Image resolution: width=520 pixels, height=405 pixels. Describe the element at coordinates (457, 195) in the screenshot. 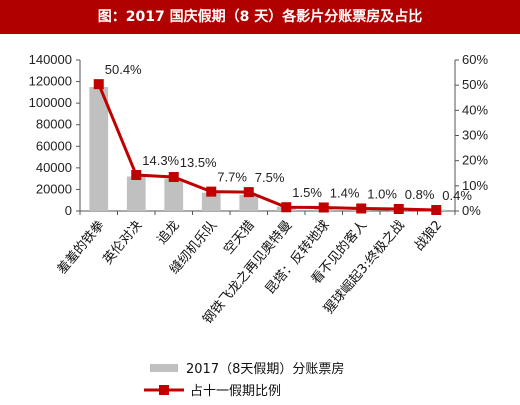

I see `data-label: 0.4%` at that location.